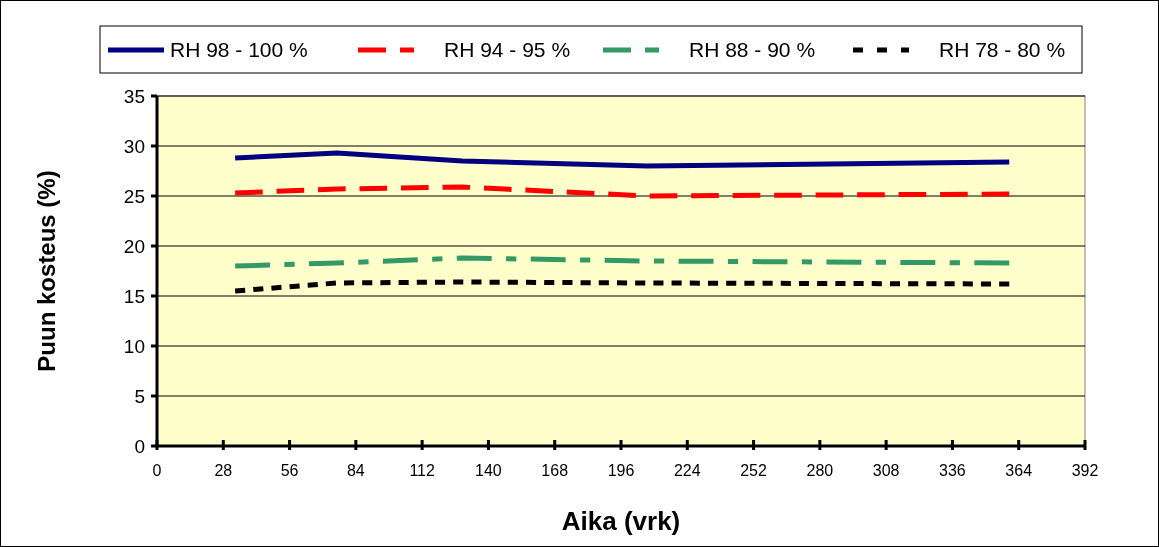 The width and height of the screenshot is (1159, 547). Describe the element at coordinates (46, 271) in the screenshot. I see `y-axis-title: Puun kosteus (%)` at that location.